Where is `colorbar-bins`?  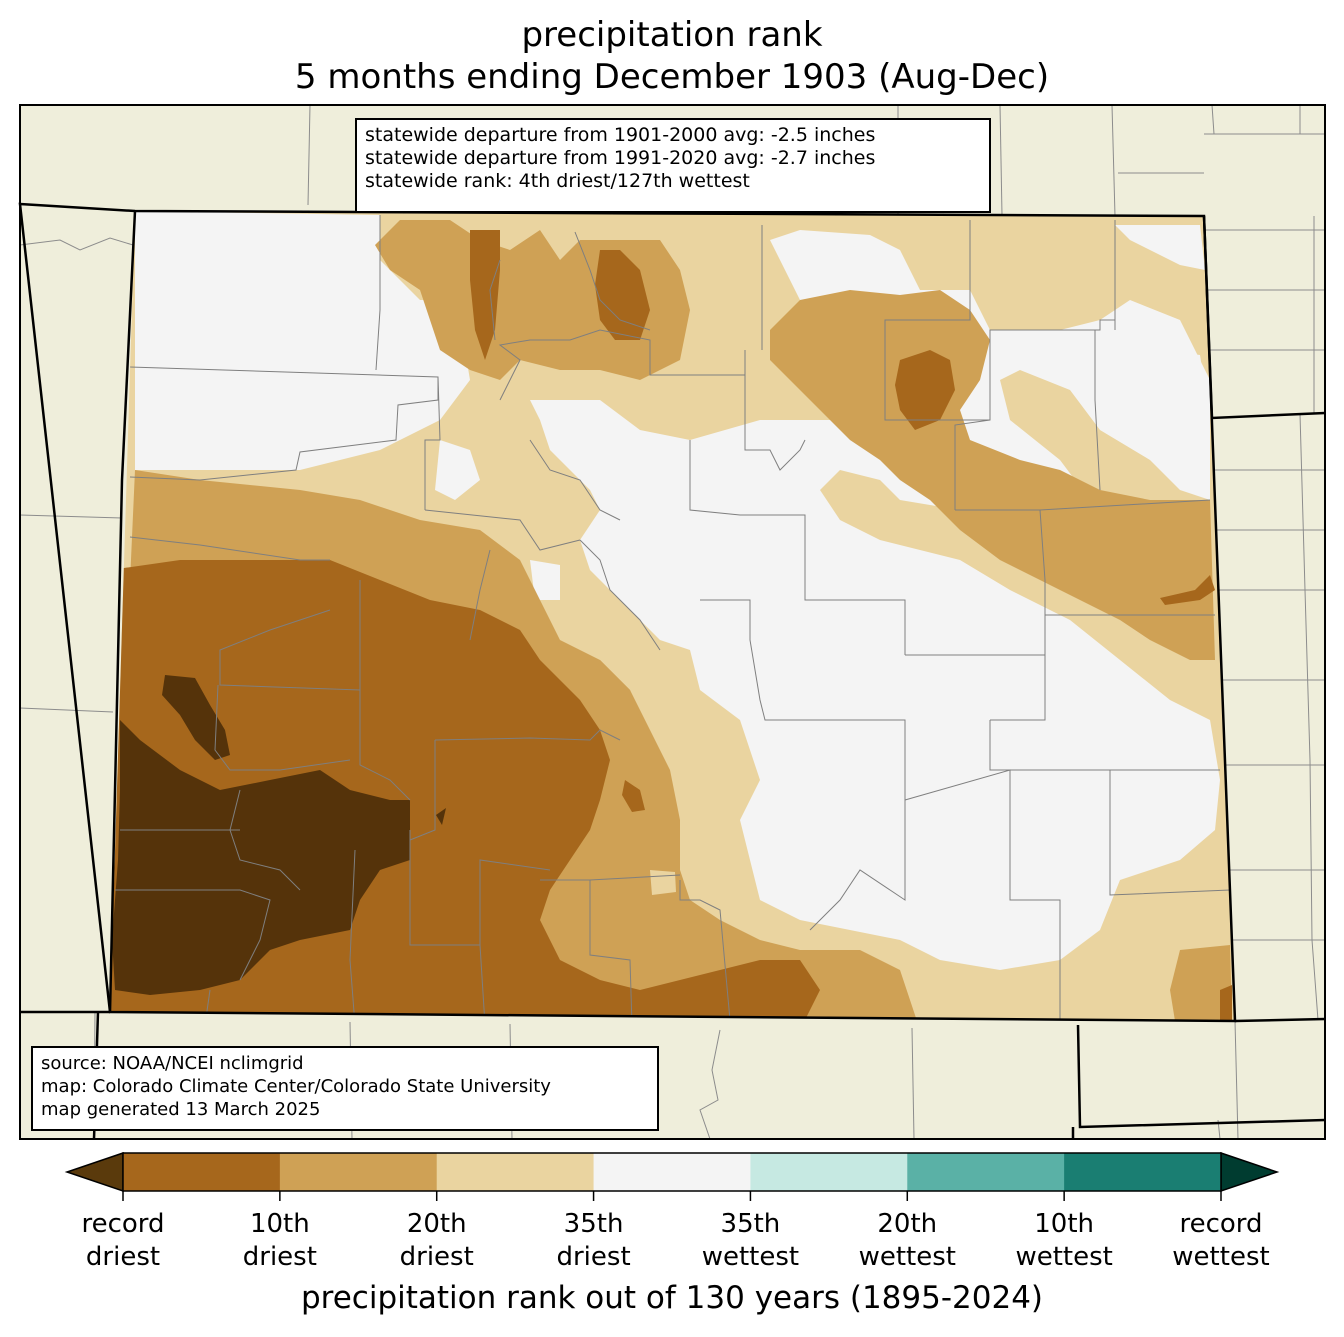 colorbar-bins is located at coordinates (672, 1172).